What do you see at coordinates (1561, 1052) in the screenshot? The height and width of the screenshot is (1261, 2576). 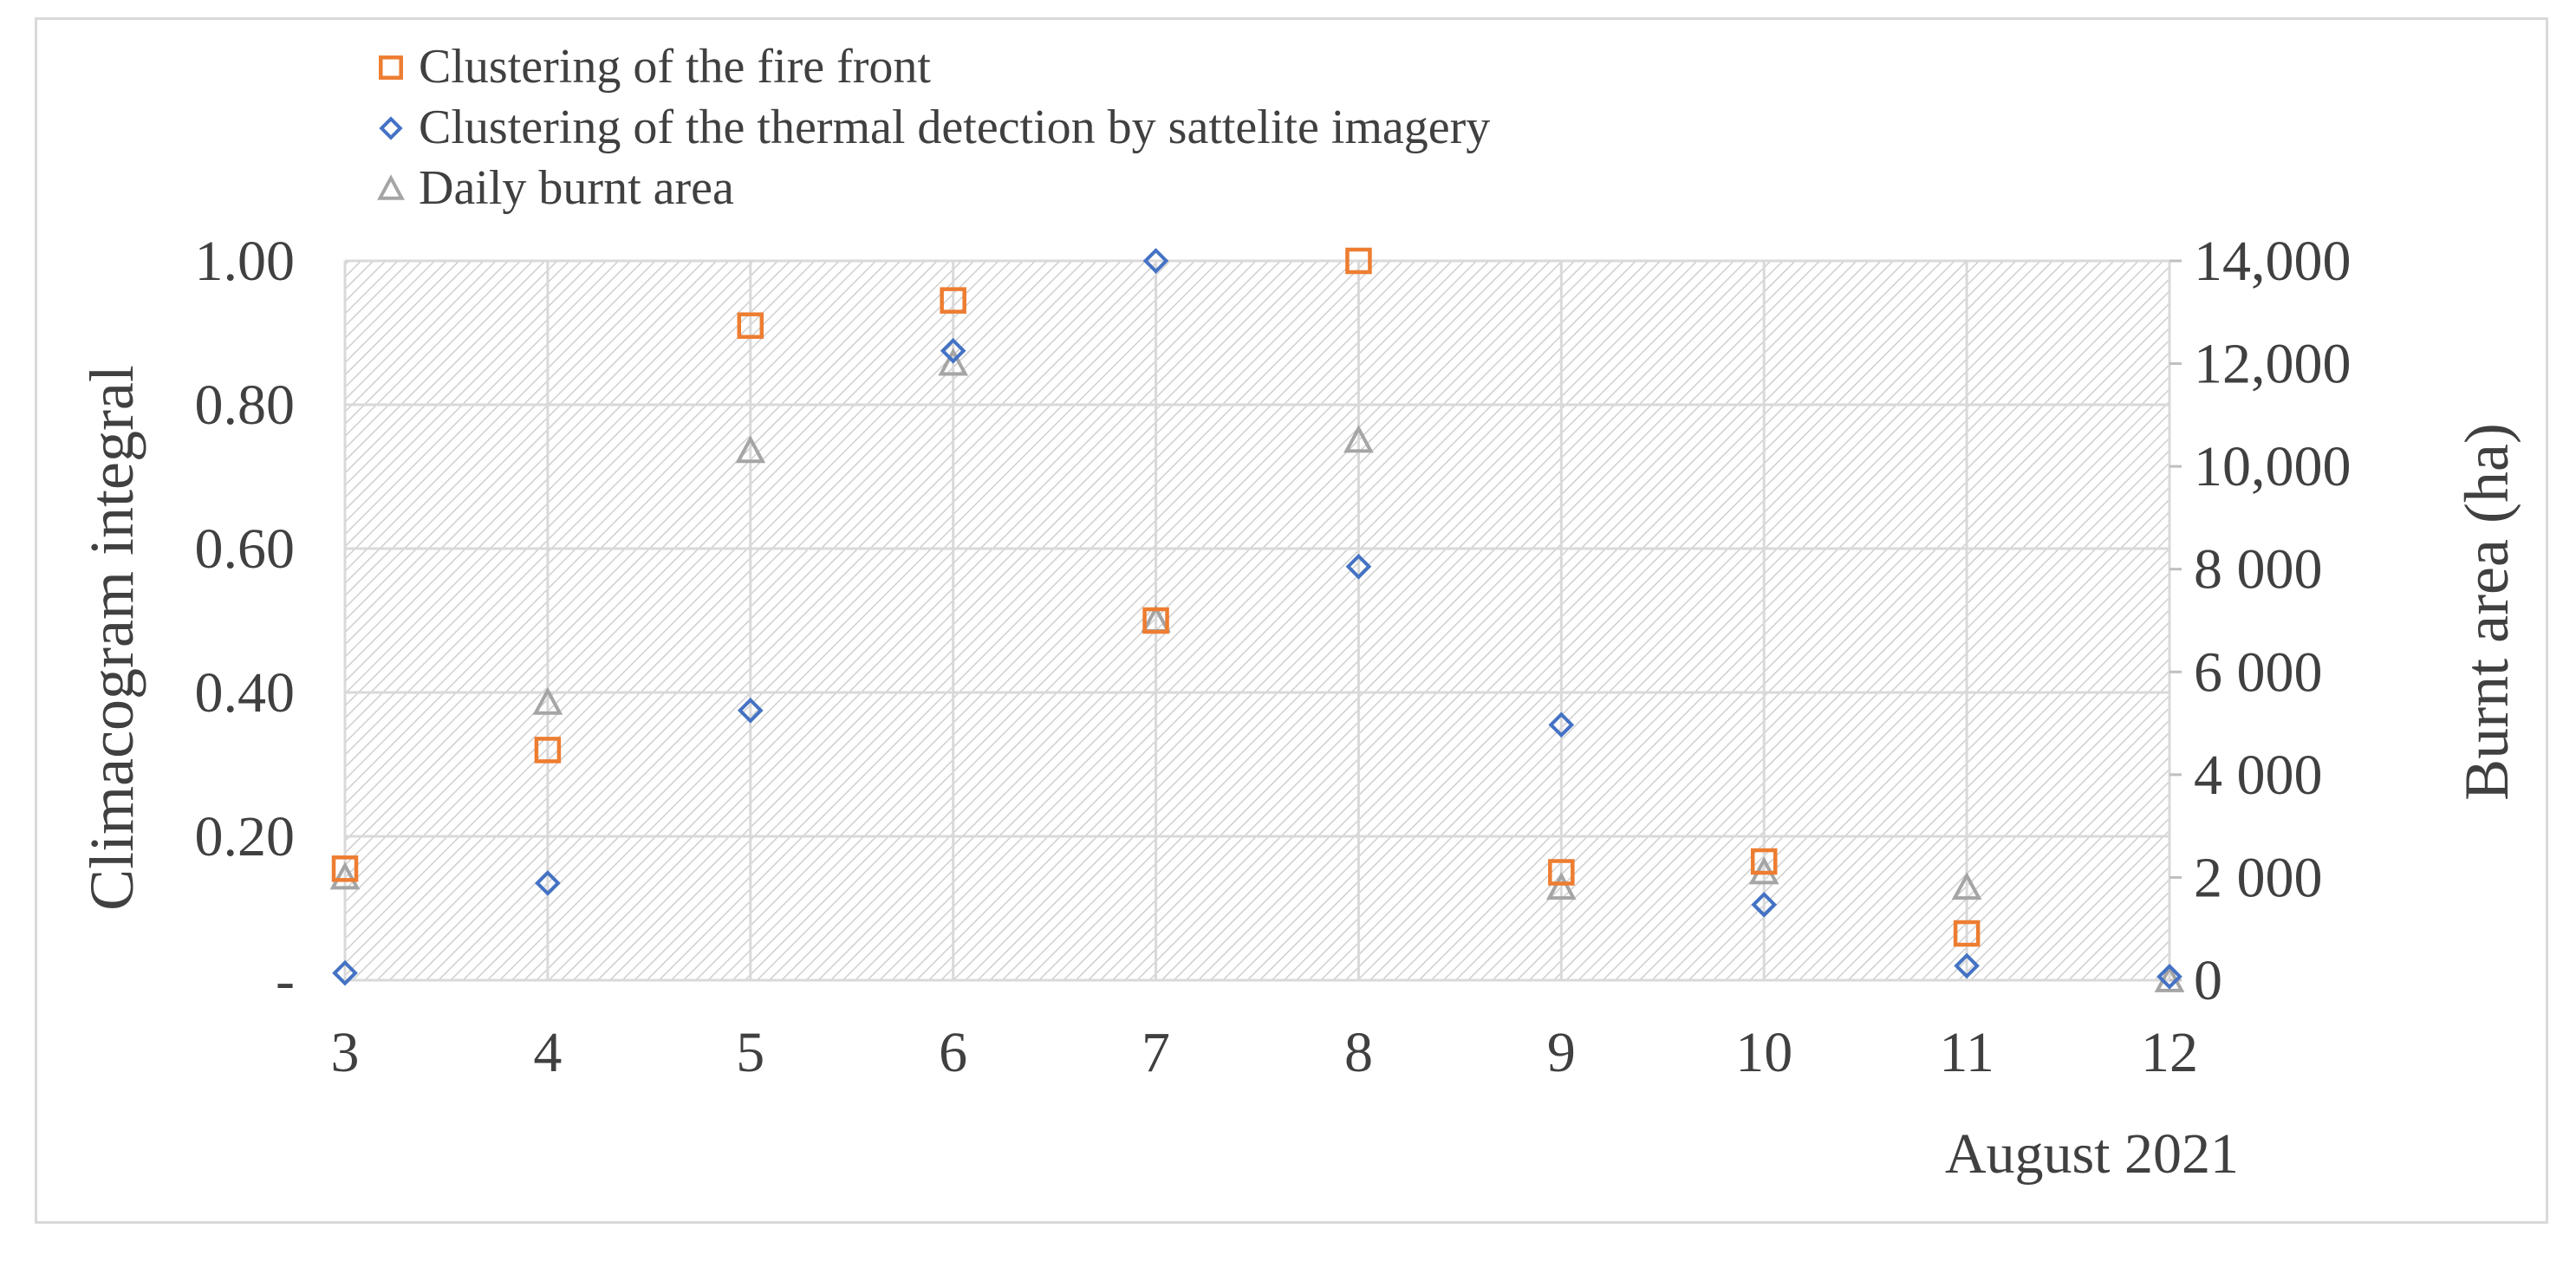 I see `x-tick-label: 9` at bounding box center [1561, 1052].